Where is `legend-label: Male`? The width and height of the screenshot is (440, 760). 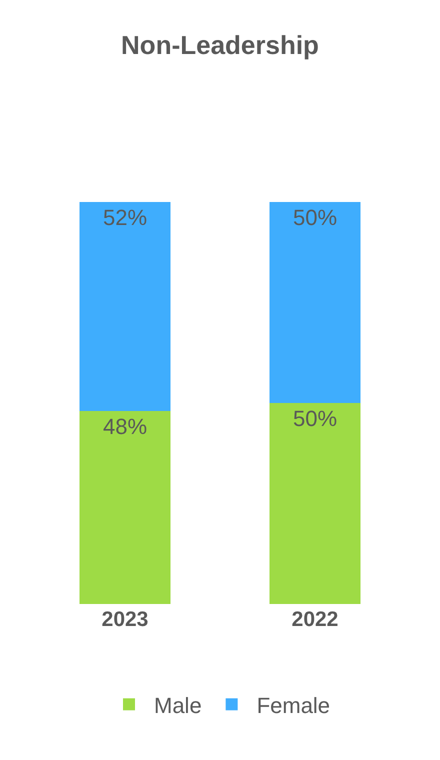 legend-label: Male is located at coordinates (178, 705).